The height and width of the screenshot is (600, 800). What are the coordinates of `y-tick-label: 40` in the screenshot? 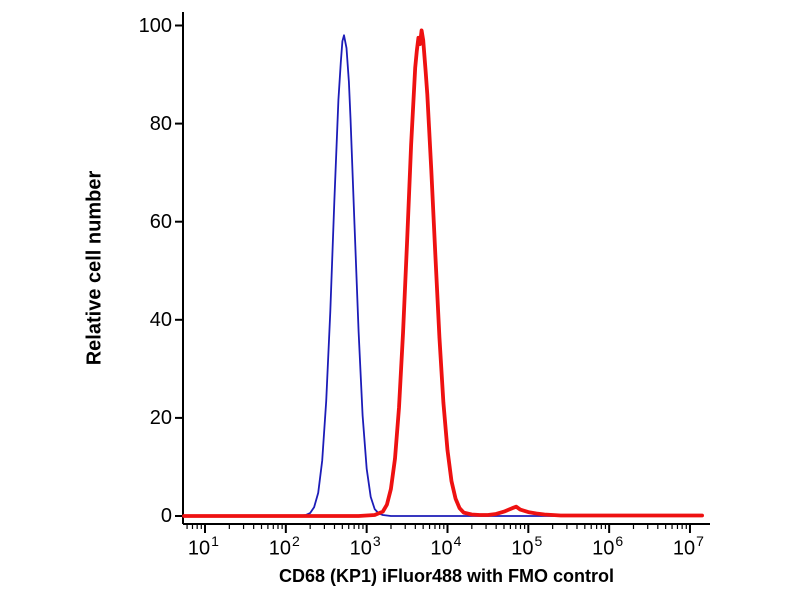 It's located at (160, 319).